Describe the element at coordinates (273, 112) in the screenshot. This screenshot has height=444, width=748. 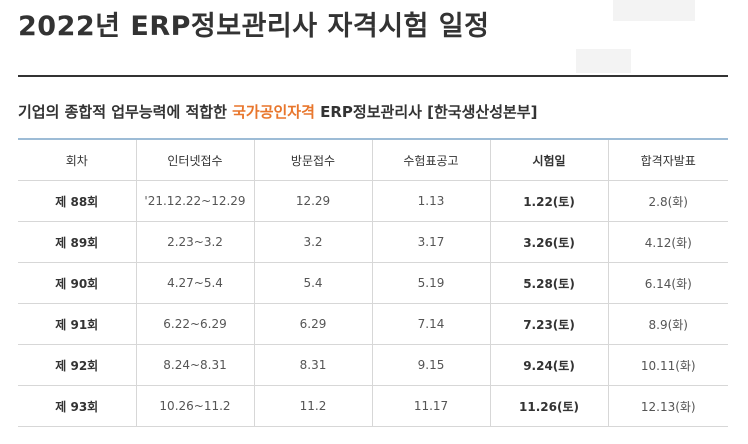
I see `subtitle-highlight: 국가공인자격` at that location.